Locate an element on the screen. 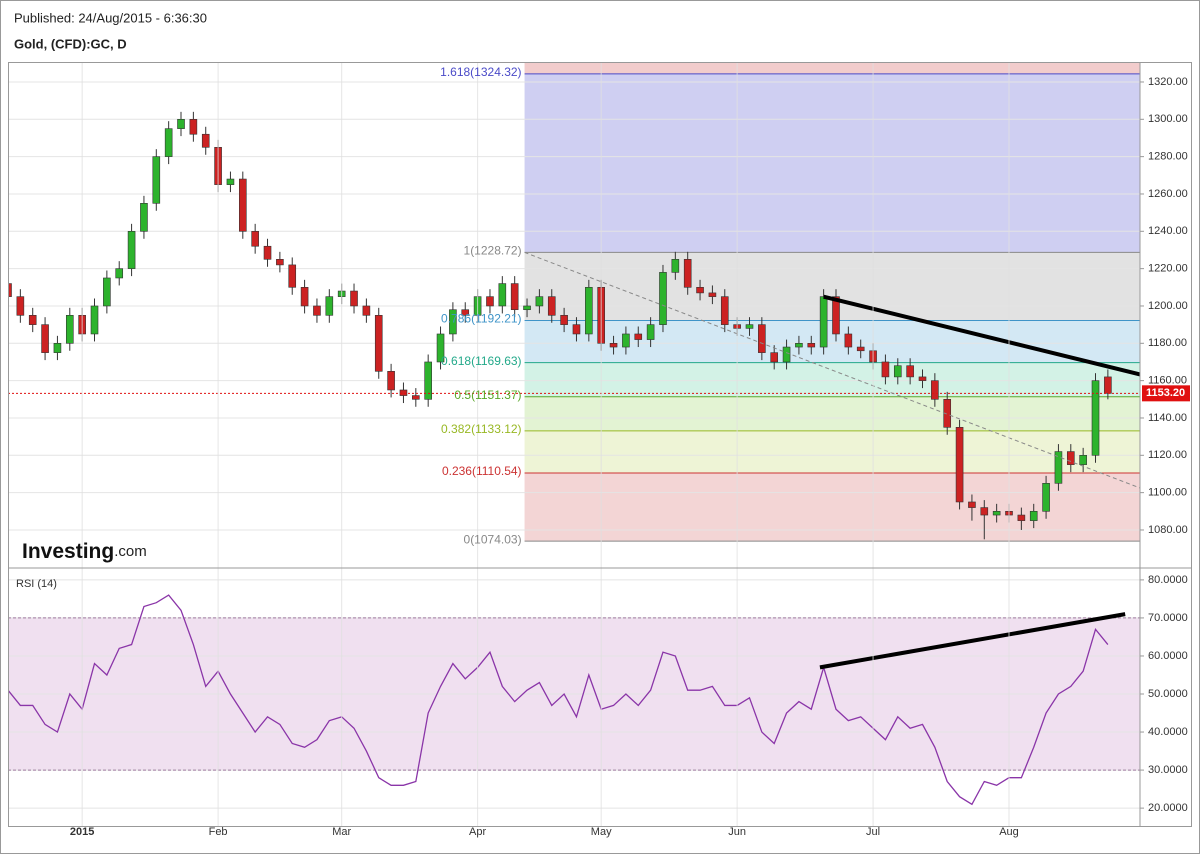  x-tick-label: Aug is located at coordinates (1009, 832).